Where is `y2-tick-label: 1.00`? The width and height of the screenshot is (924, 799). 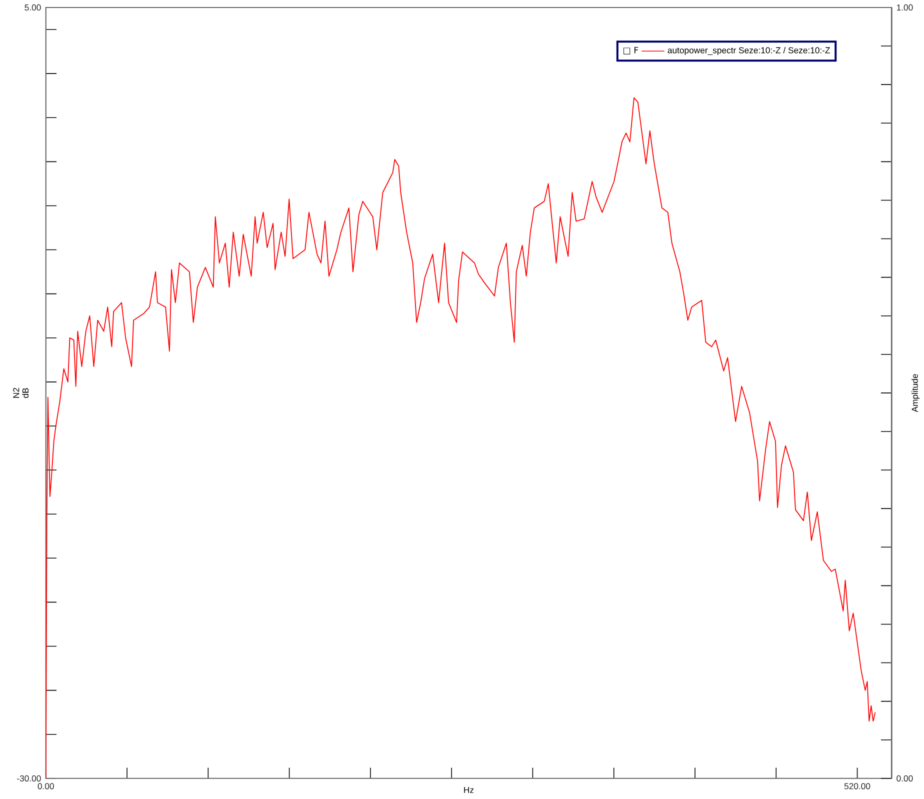
y2-tick-label: 1.00 is located at coordinates (904, 7).